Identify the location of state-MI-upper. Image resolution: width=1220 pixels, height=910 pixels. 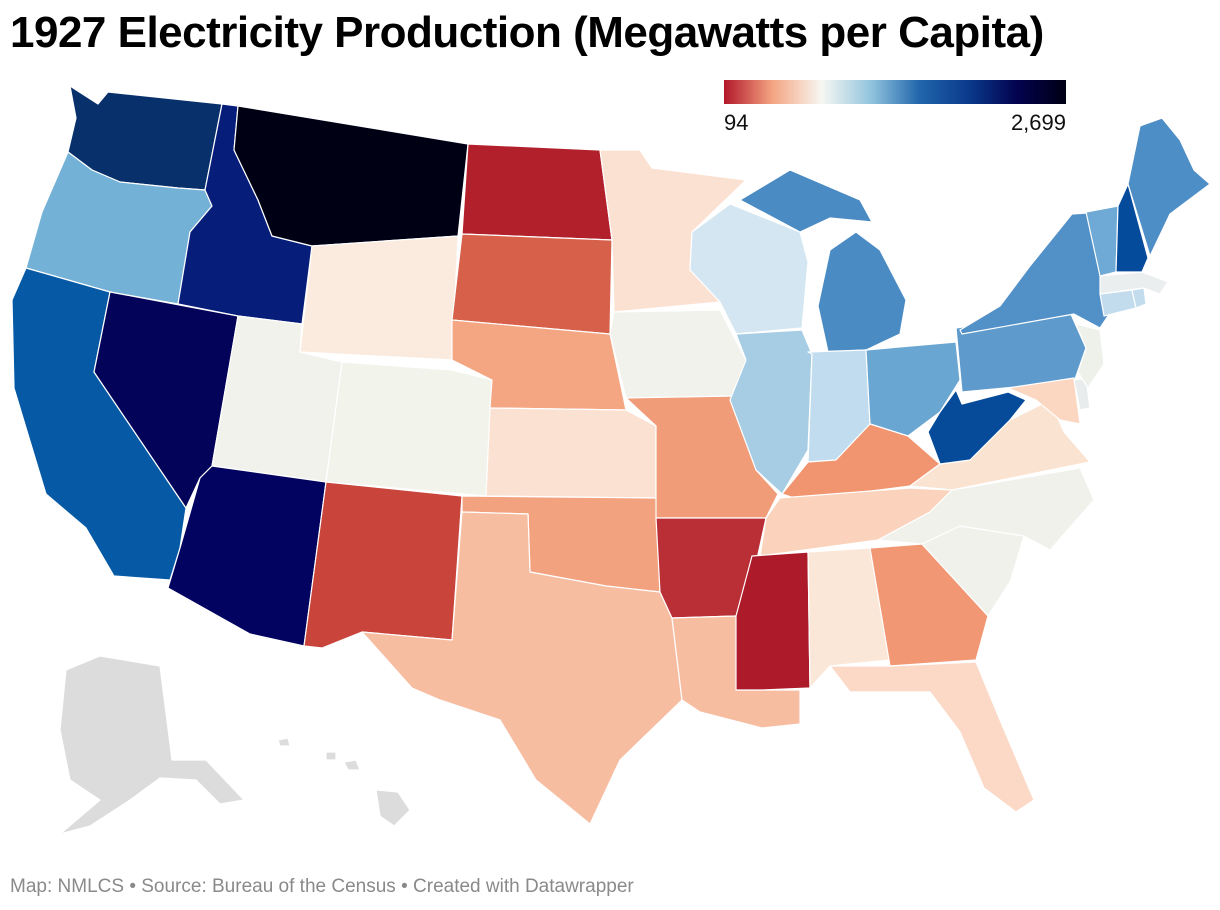
(806, 201).